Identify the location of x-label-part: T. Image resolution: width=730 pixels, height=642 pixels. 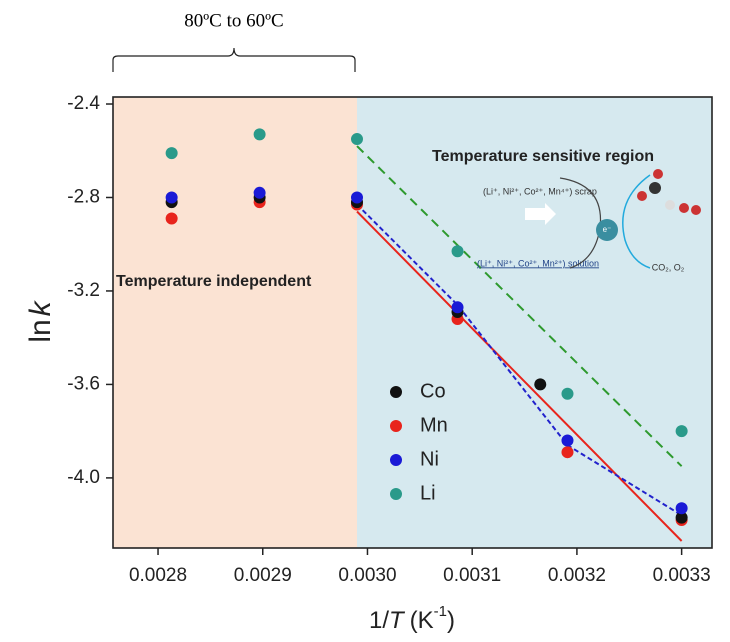
(397, 620).